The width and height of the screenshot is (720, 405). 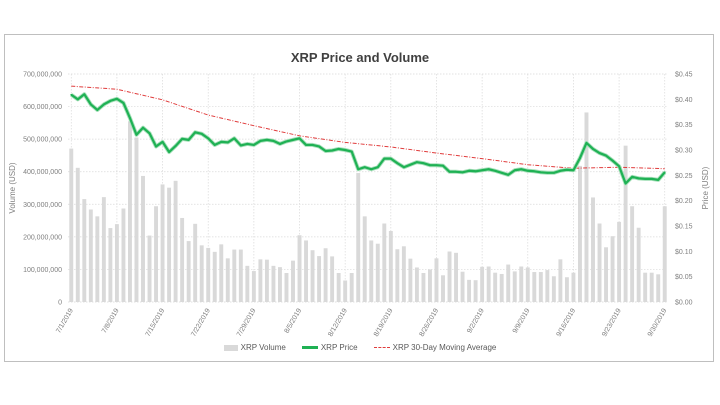 I want to click on x-tick-label: 7/22/2019, so click(x=201, y=322).